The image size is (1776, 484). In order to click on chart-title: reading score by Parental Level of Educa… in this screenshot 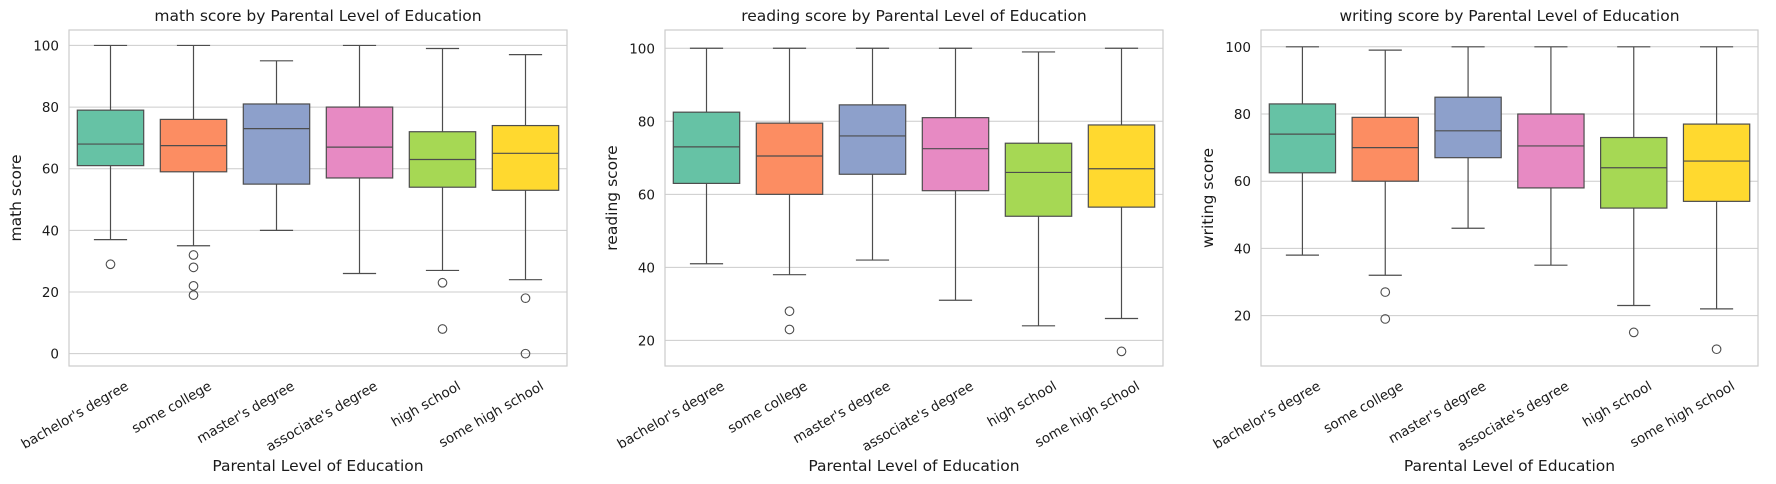, I will do `click(914, 16)`.